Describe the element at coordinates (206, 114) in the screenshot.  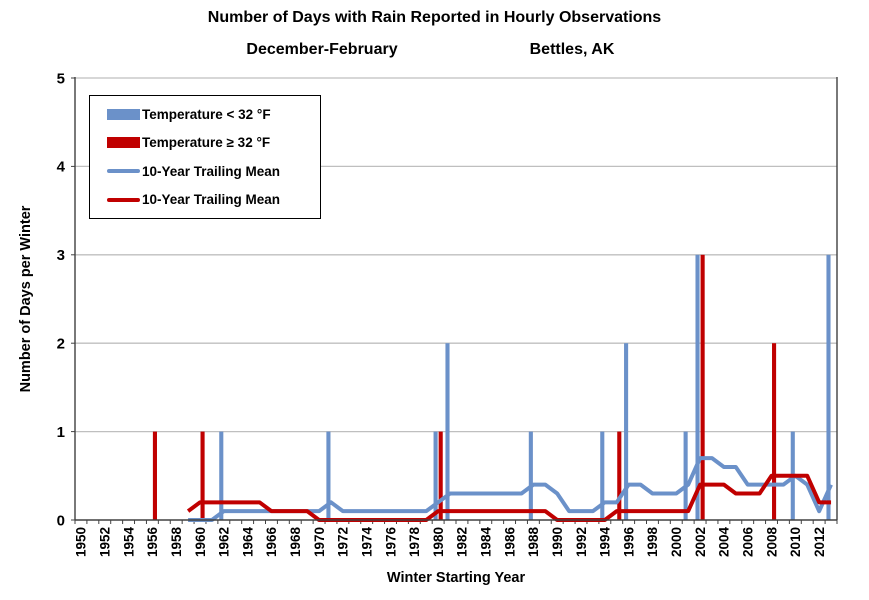
I see `legend-label: Temperature < 32 °F` at that location.